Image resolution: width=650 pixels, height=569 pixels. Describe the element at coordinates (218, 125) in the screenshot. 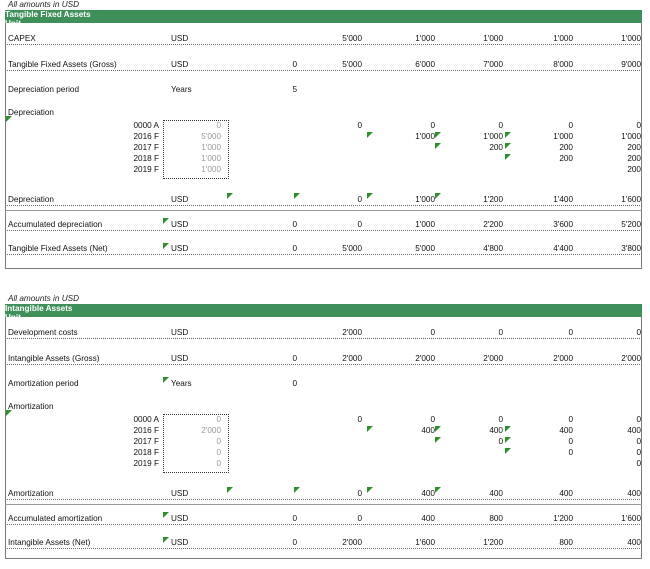

I see `schedule-input-0: 0` at that location.